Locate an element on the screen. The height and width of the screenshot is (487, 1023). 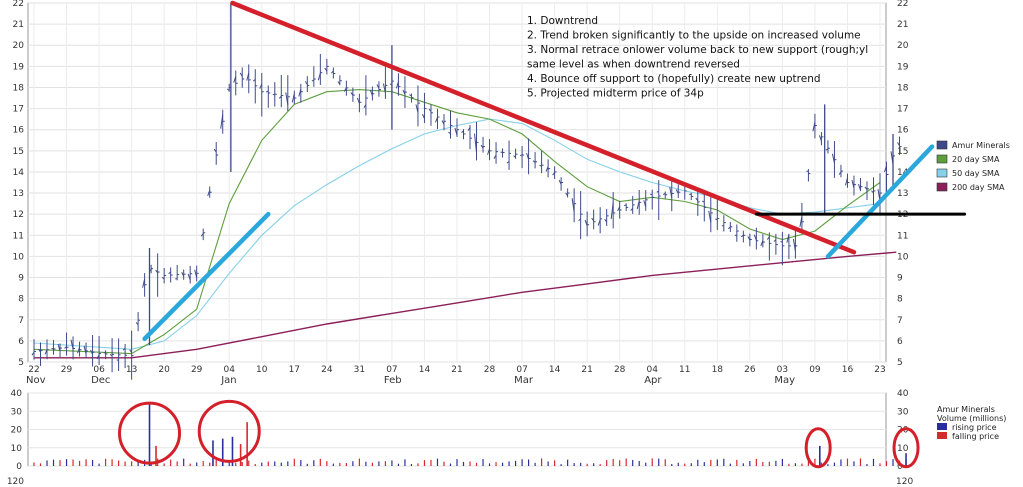
x-tick-label: 21 is located at coordinates (456, 370).